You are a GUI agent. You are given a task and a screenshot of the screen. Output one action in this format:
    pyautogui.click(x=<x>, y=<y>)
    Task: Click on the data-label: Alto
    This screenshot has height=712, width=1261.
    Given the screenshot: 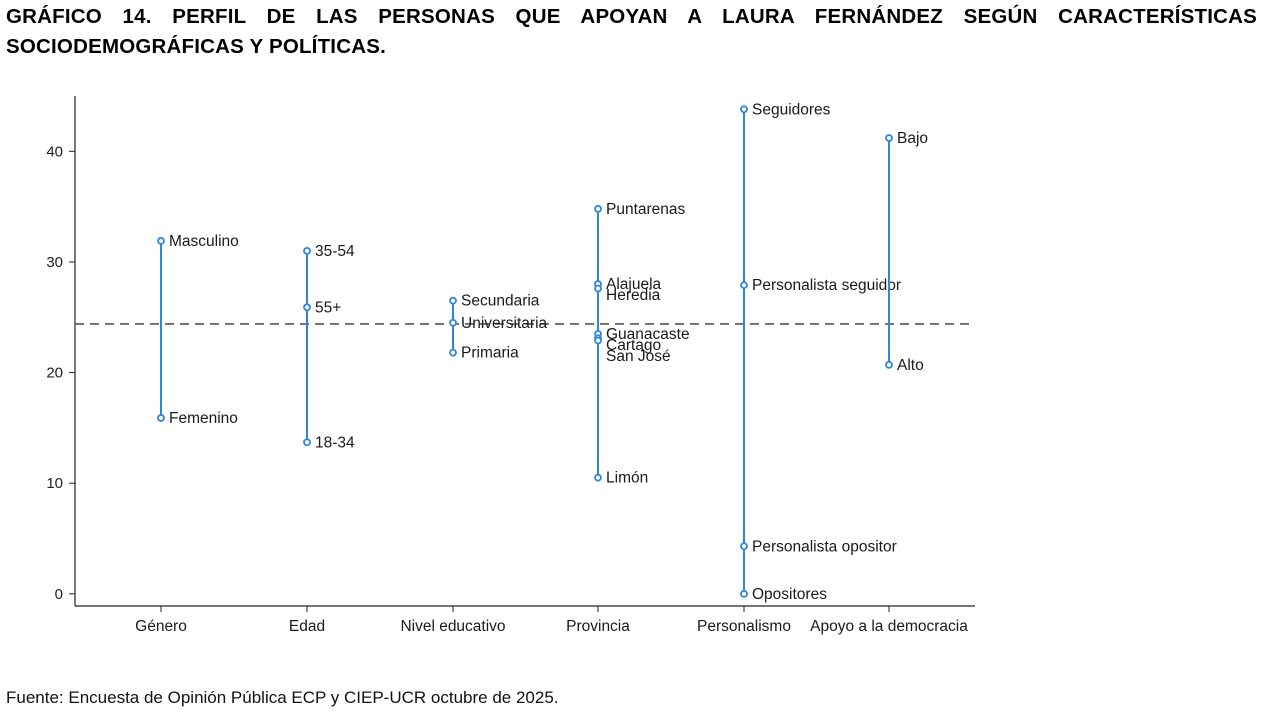 What is the action you would take?
    pyautogui.click(x=910, y=365)
    